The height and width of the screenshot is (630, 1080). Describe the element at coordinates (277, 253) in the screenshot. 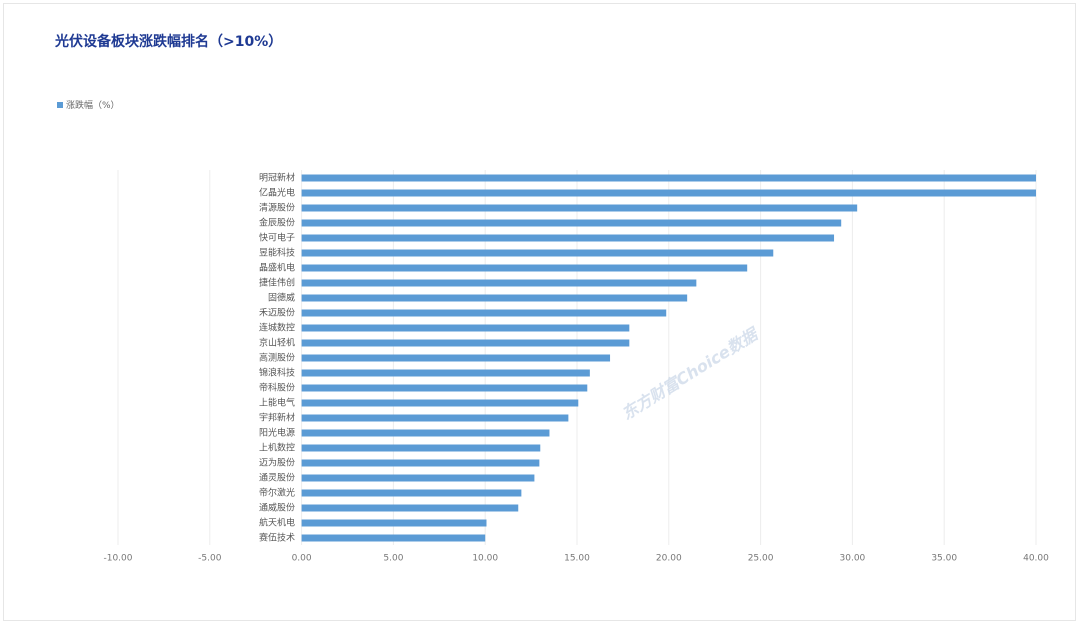

I see `y-tick-label: 昱能科技` at that location.